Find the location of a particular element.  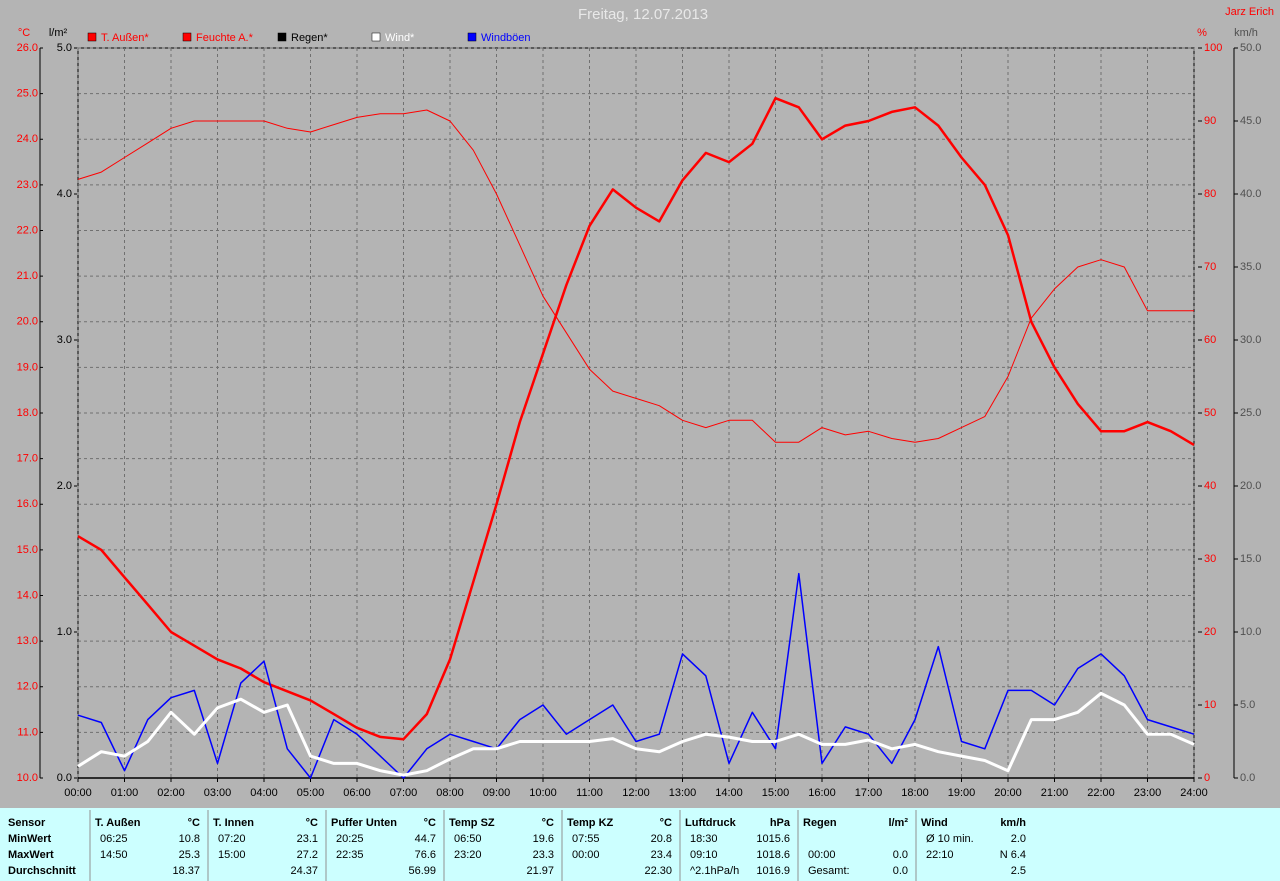

cell-time: Ø 10 min. is located at coordinates (950, 839).